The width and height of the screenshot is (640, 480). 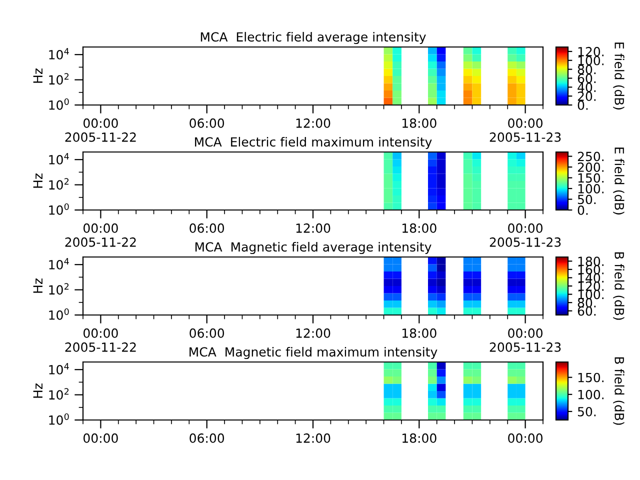 I want to click on chart-title: MCA Magnetic field average intensity, so click(x=313, y=248).